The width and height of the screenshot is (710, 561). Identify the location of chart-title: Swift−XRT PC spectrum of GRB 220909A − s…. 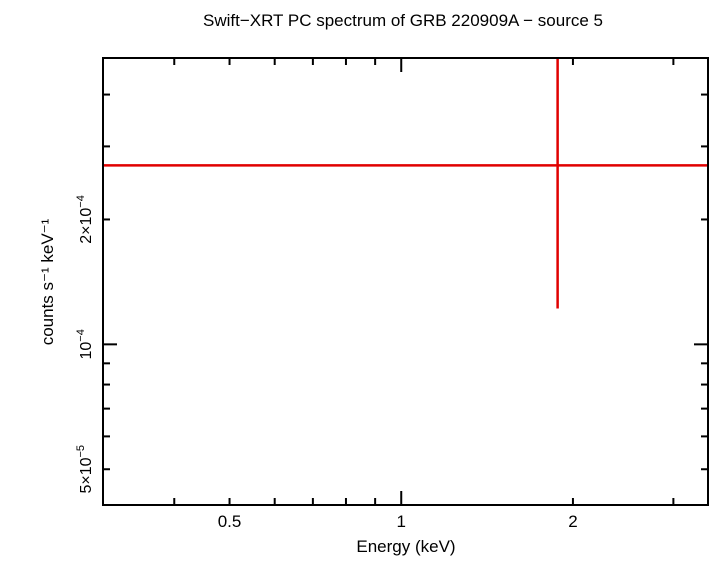
(403, 20).